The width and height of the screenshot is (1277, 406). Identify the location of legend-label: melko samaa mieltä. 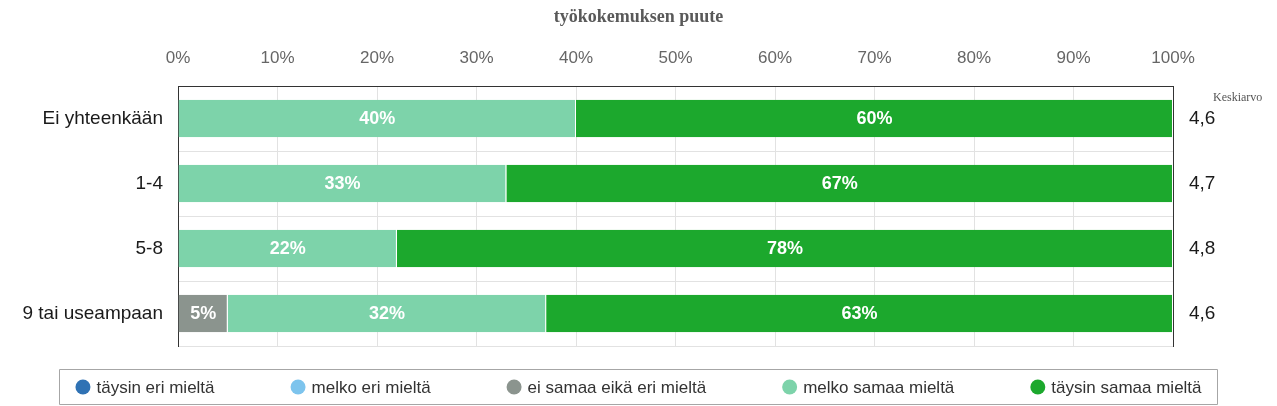
(879, 387).